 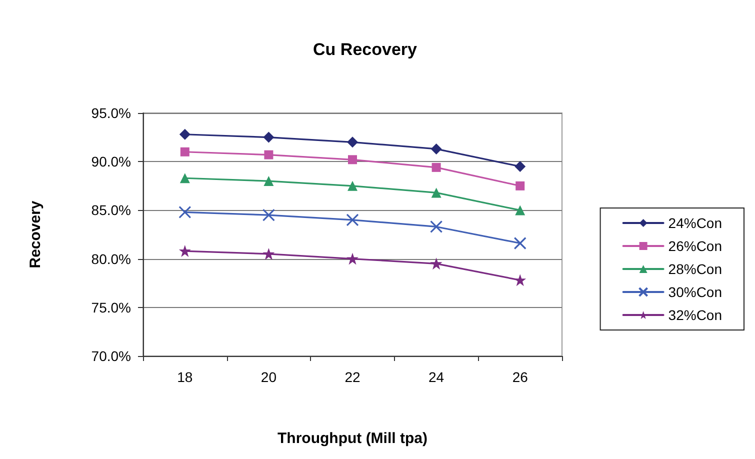 What do you see at coordinates (352, 377) in the screenshot?
I see `x-tick-label: 22` at bounding box center [352, 377].